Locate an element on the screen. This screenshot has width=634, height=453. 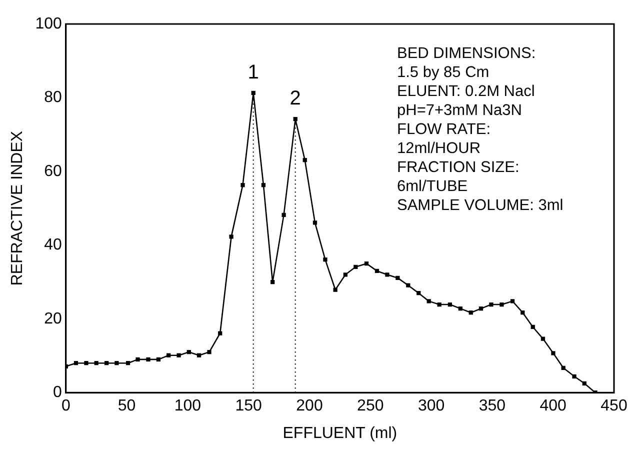
y-tick-label: 40 is located at coordinates (53, 245).